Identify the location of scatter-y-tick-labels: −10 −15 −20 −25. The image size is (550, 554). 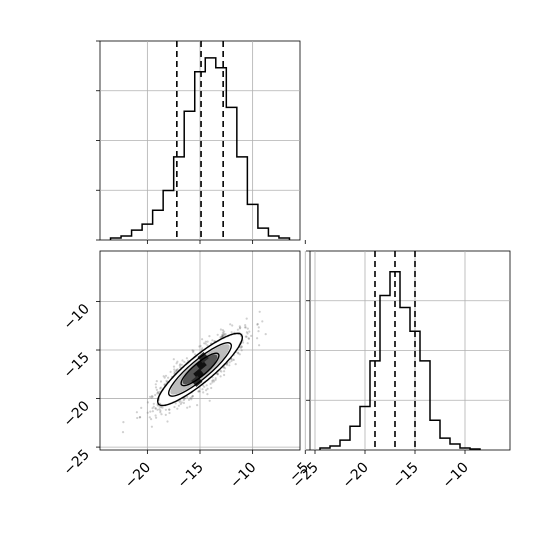
(77, 390).